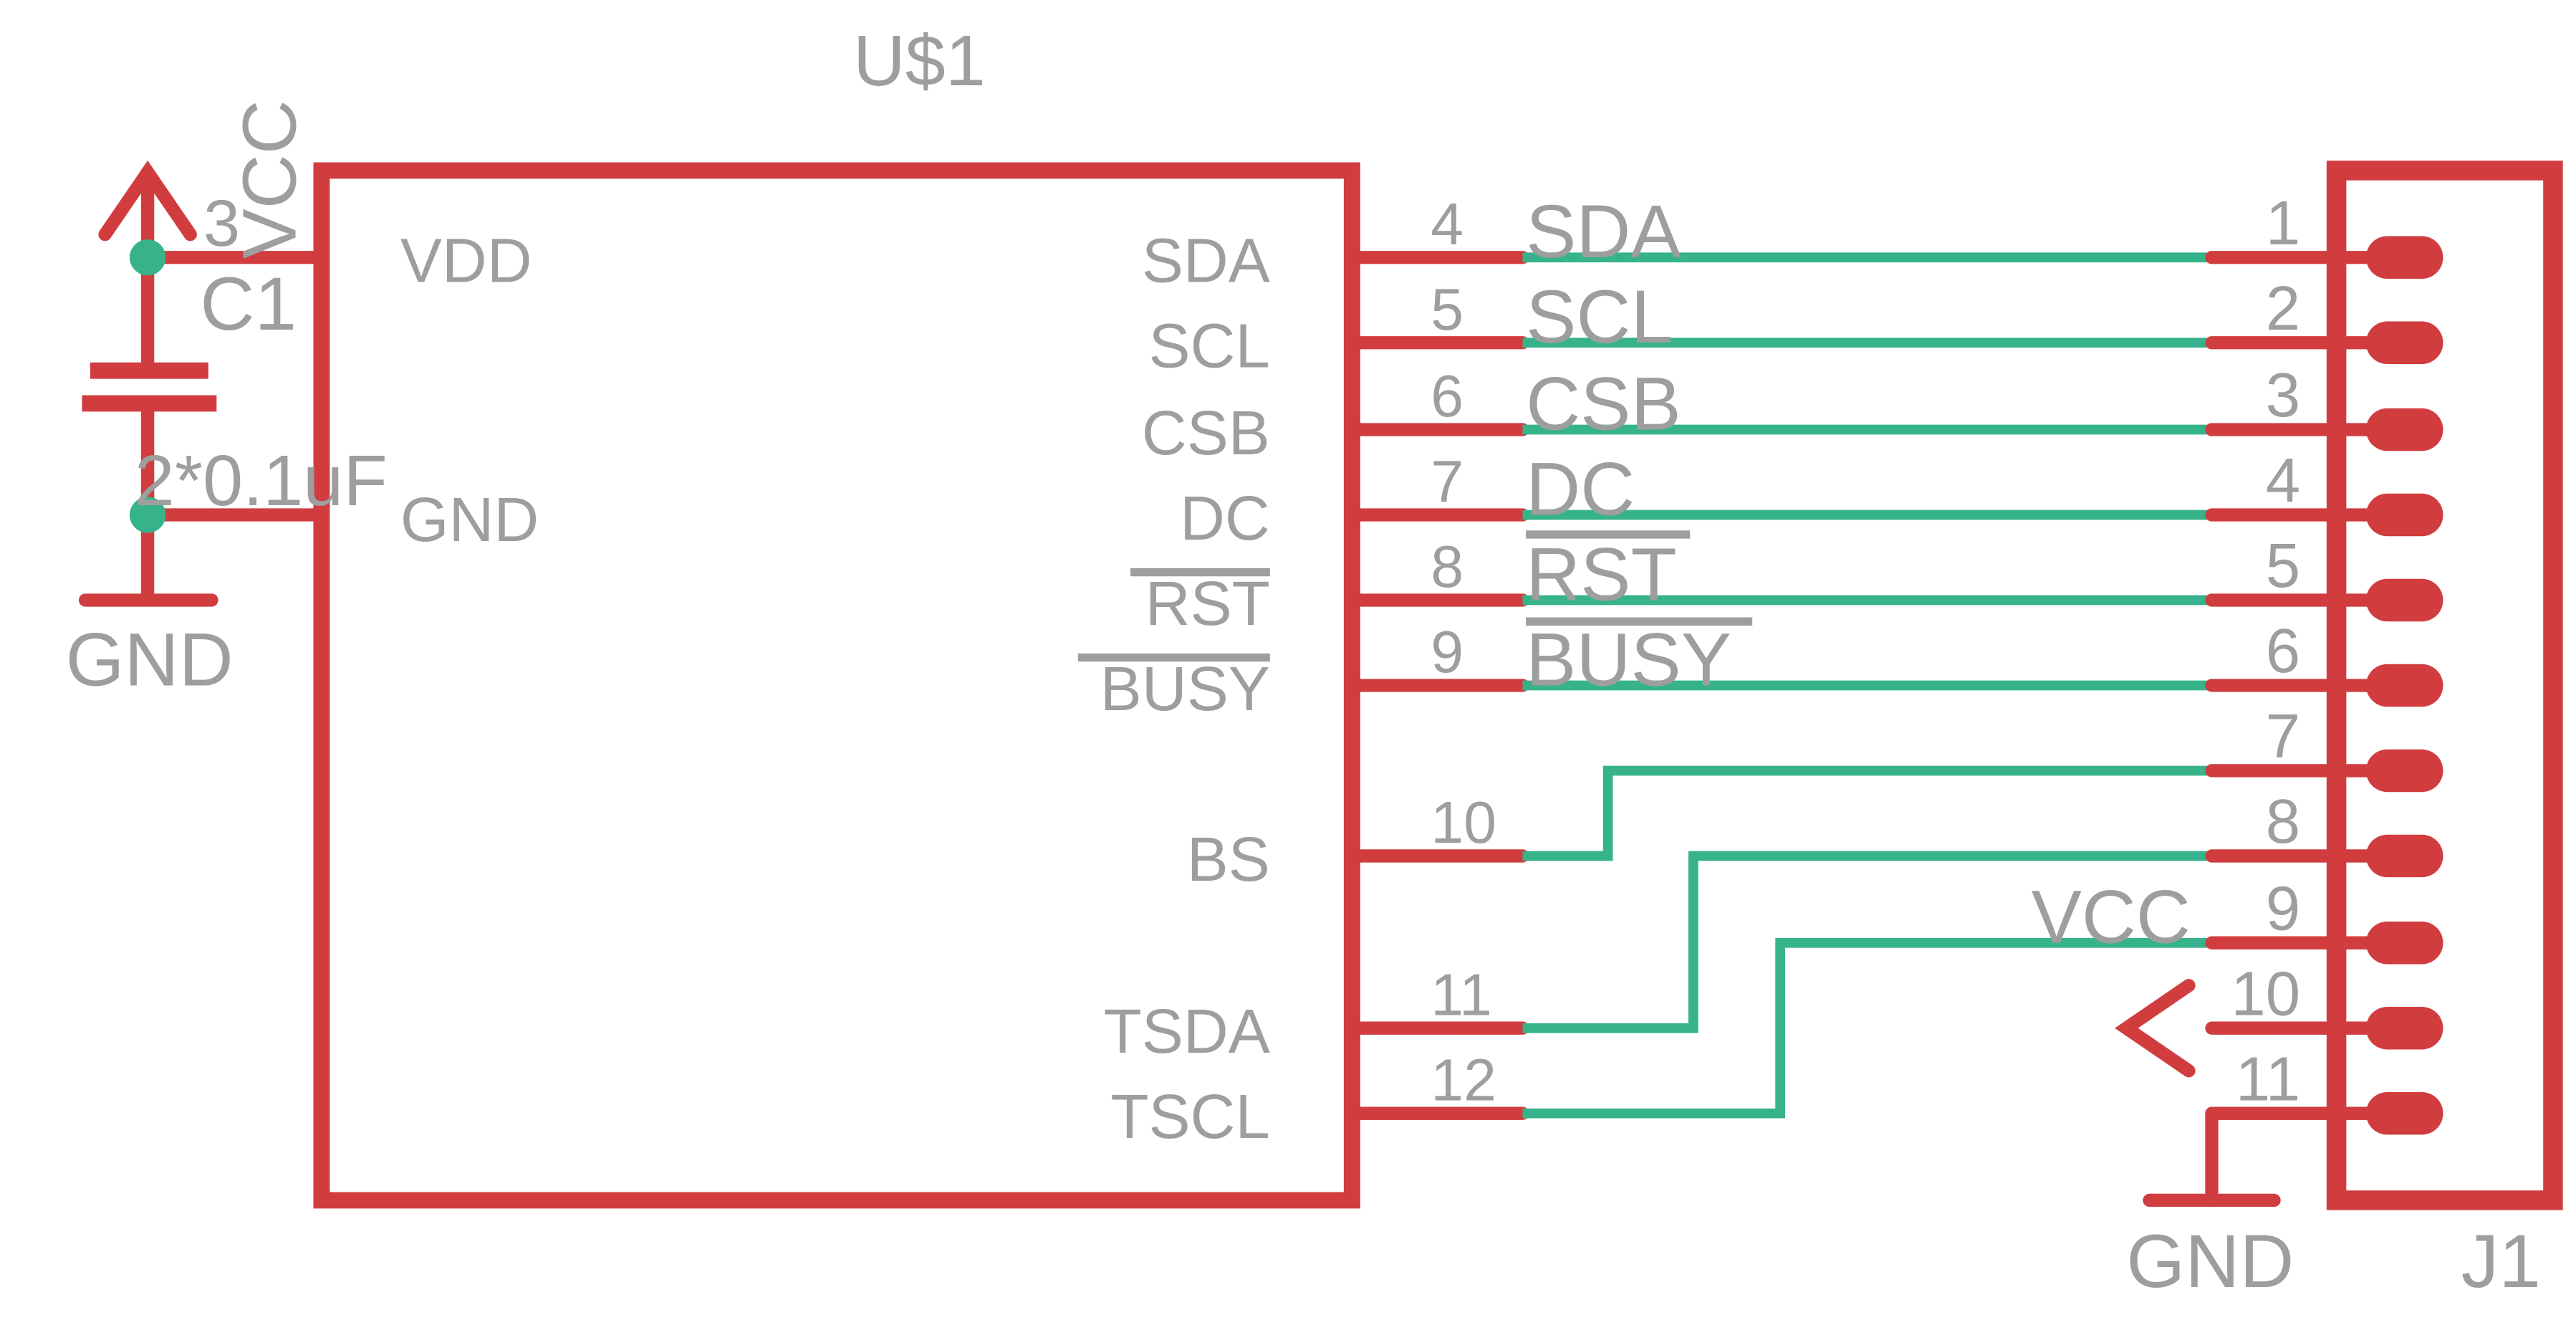 Image resolution: width=2576 pixels, height=1320 pixels. What do you see at coordinates (466, 261) in the screenshot?
I see `u1-pin-vdd-label: VDD` at bounding box center [466, 261].